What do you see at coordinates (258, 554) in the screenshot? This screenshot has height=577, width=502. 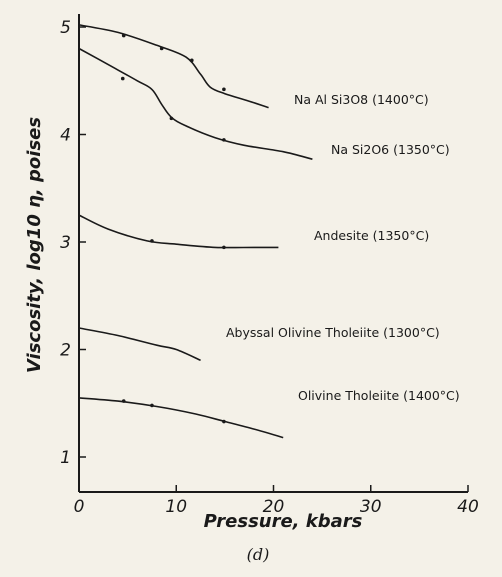 I see `figure-caption: (d)` at bounding box center [258, 554].